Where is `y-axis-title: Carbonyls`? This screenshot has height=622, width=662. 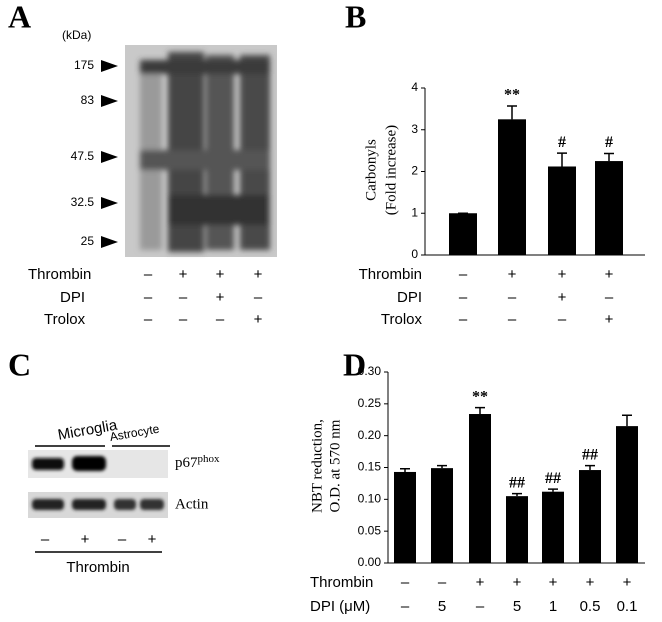 y-axis-title: Carbonyls is located at coordinates (371, 170).